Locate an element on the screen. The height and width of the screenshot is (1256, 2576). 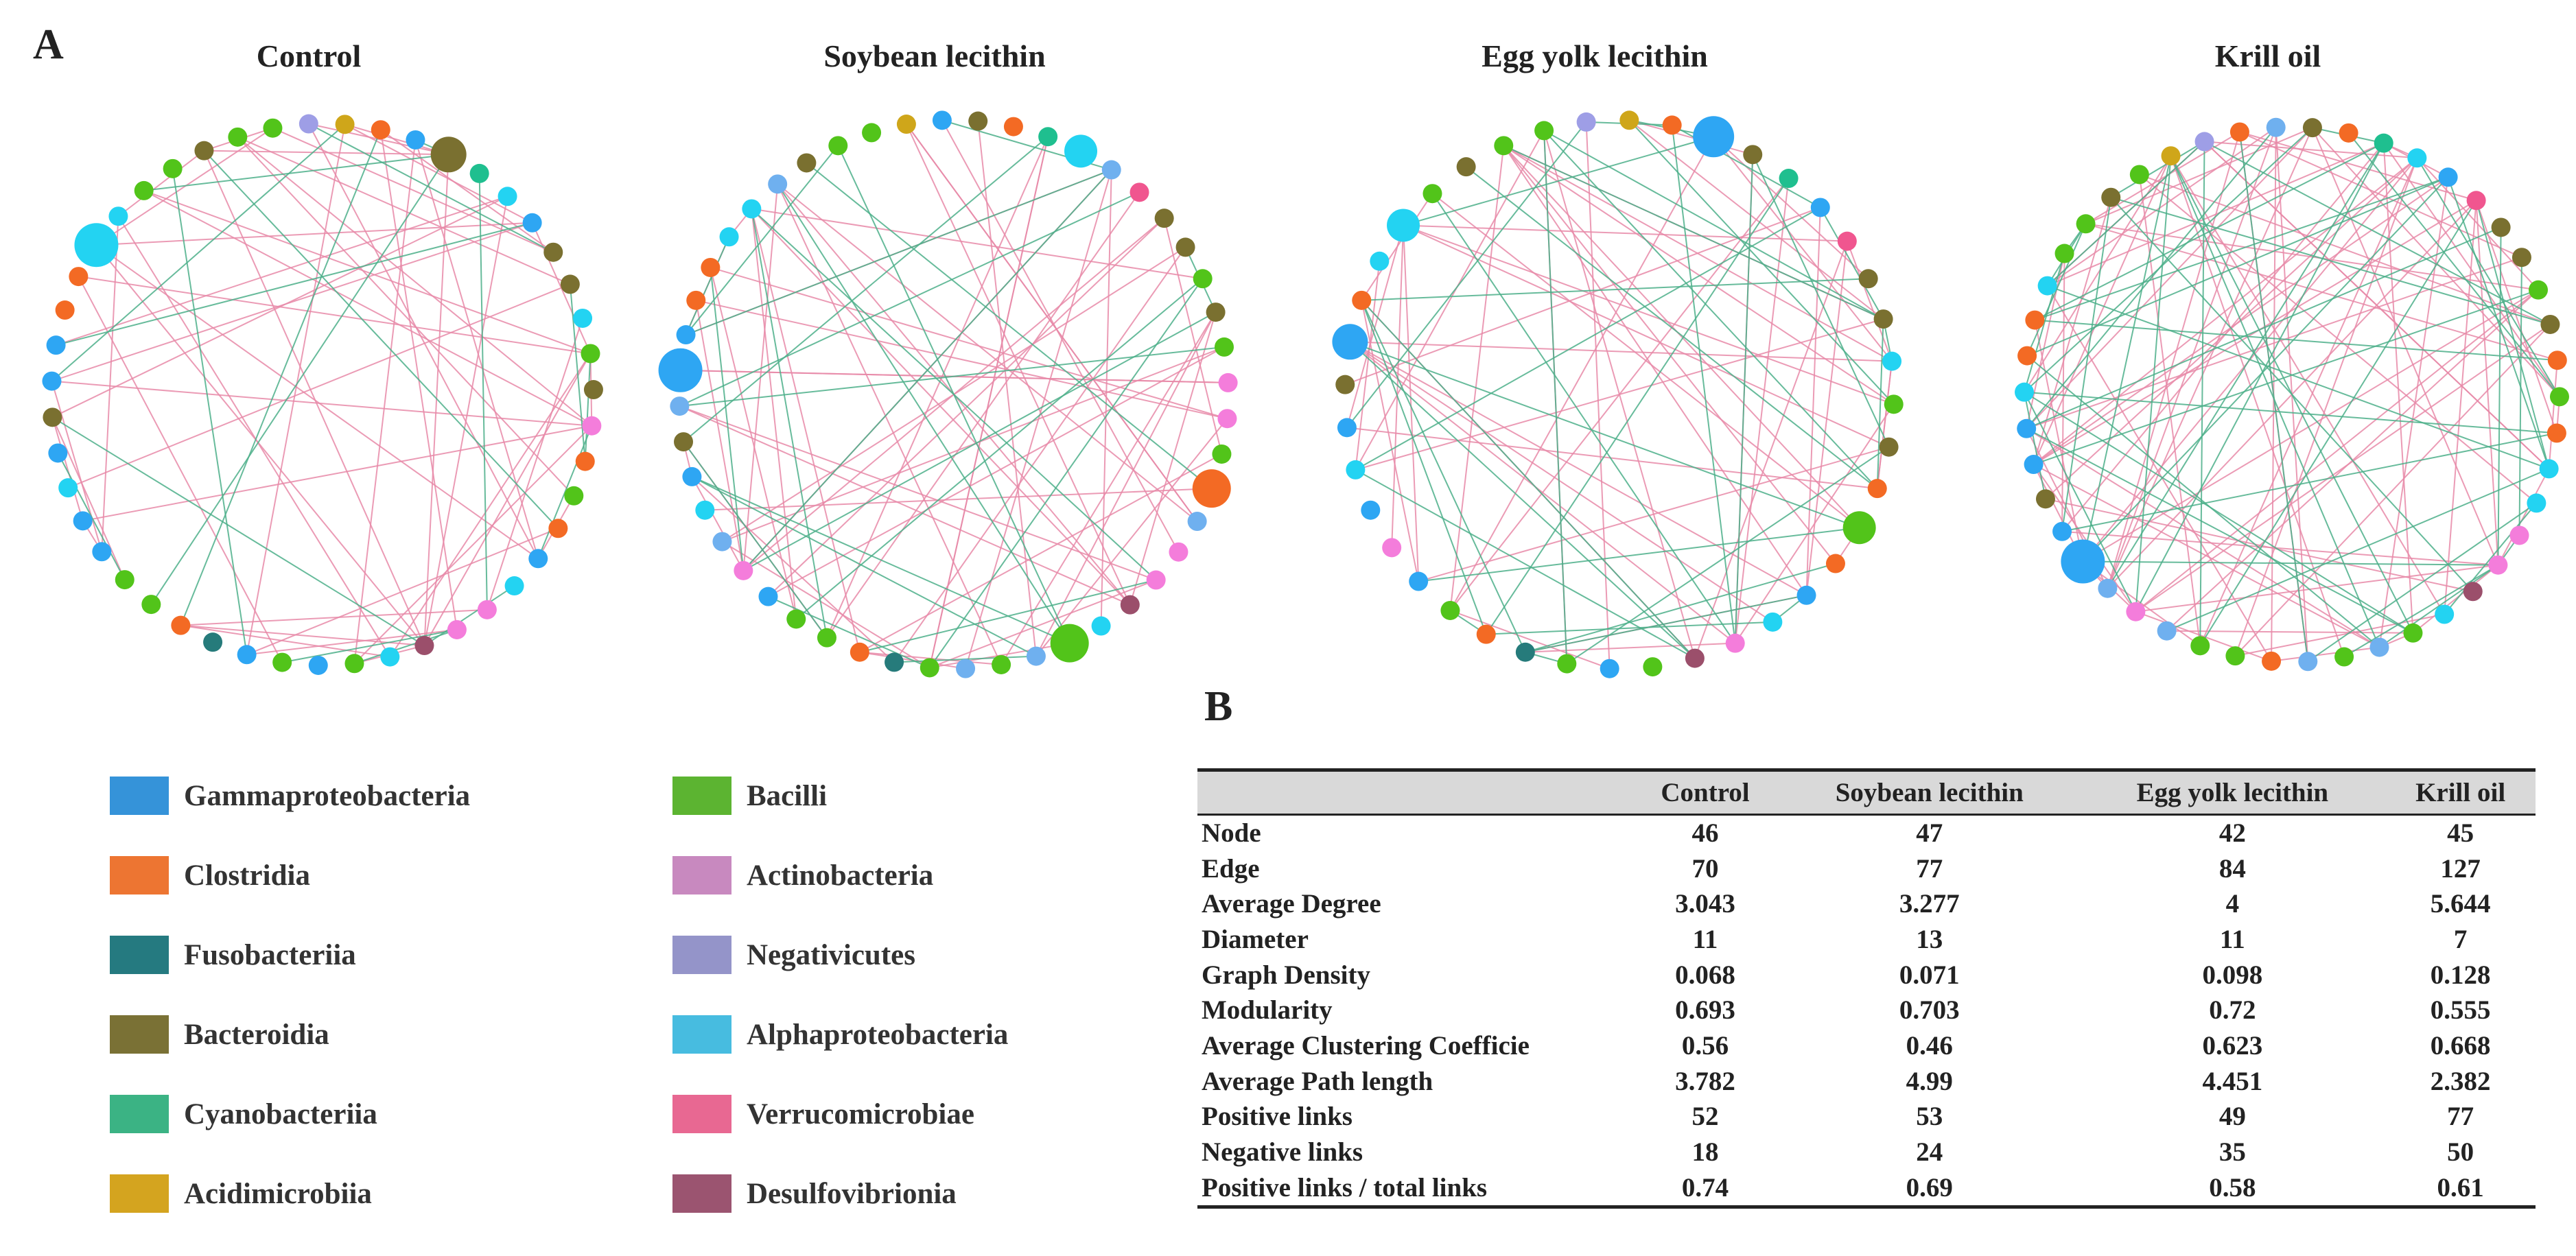
network-title-egg-yolk: Egg yolk lecithin is located at coordinates (1595, 55).